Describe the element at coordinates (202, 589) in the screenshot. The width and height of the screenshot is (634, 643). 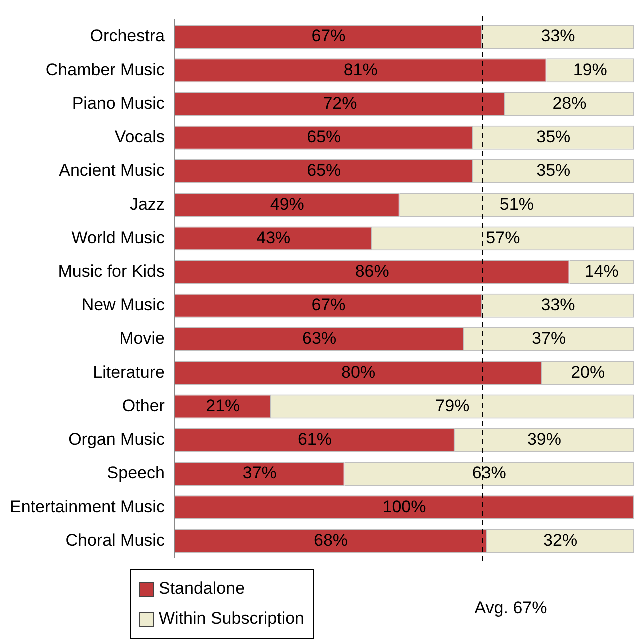
I see `series-label: Standalone` at that location.